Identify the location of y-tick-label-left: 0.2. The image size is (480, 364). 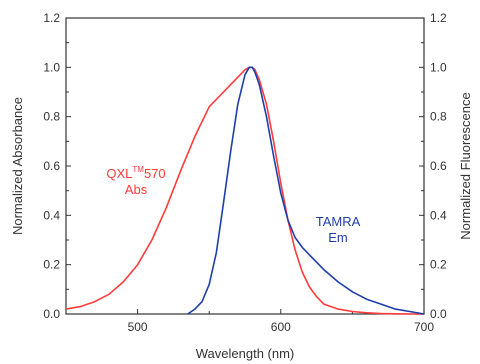
(51, 265).